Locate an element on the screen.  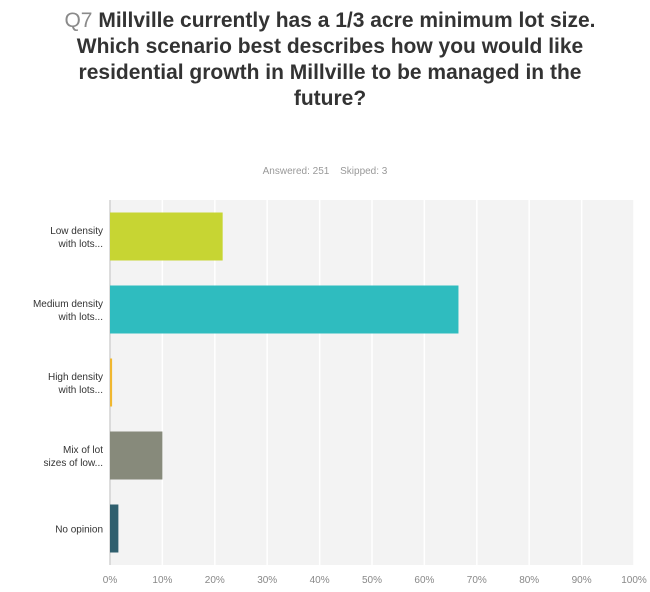
question-number: Q7 is located at coordinates (78, 20).